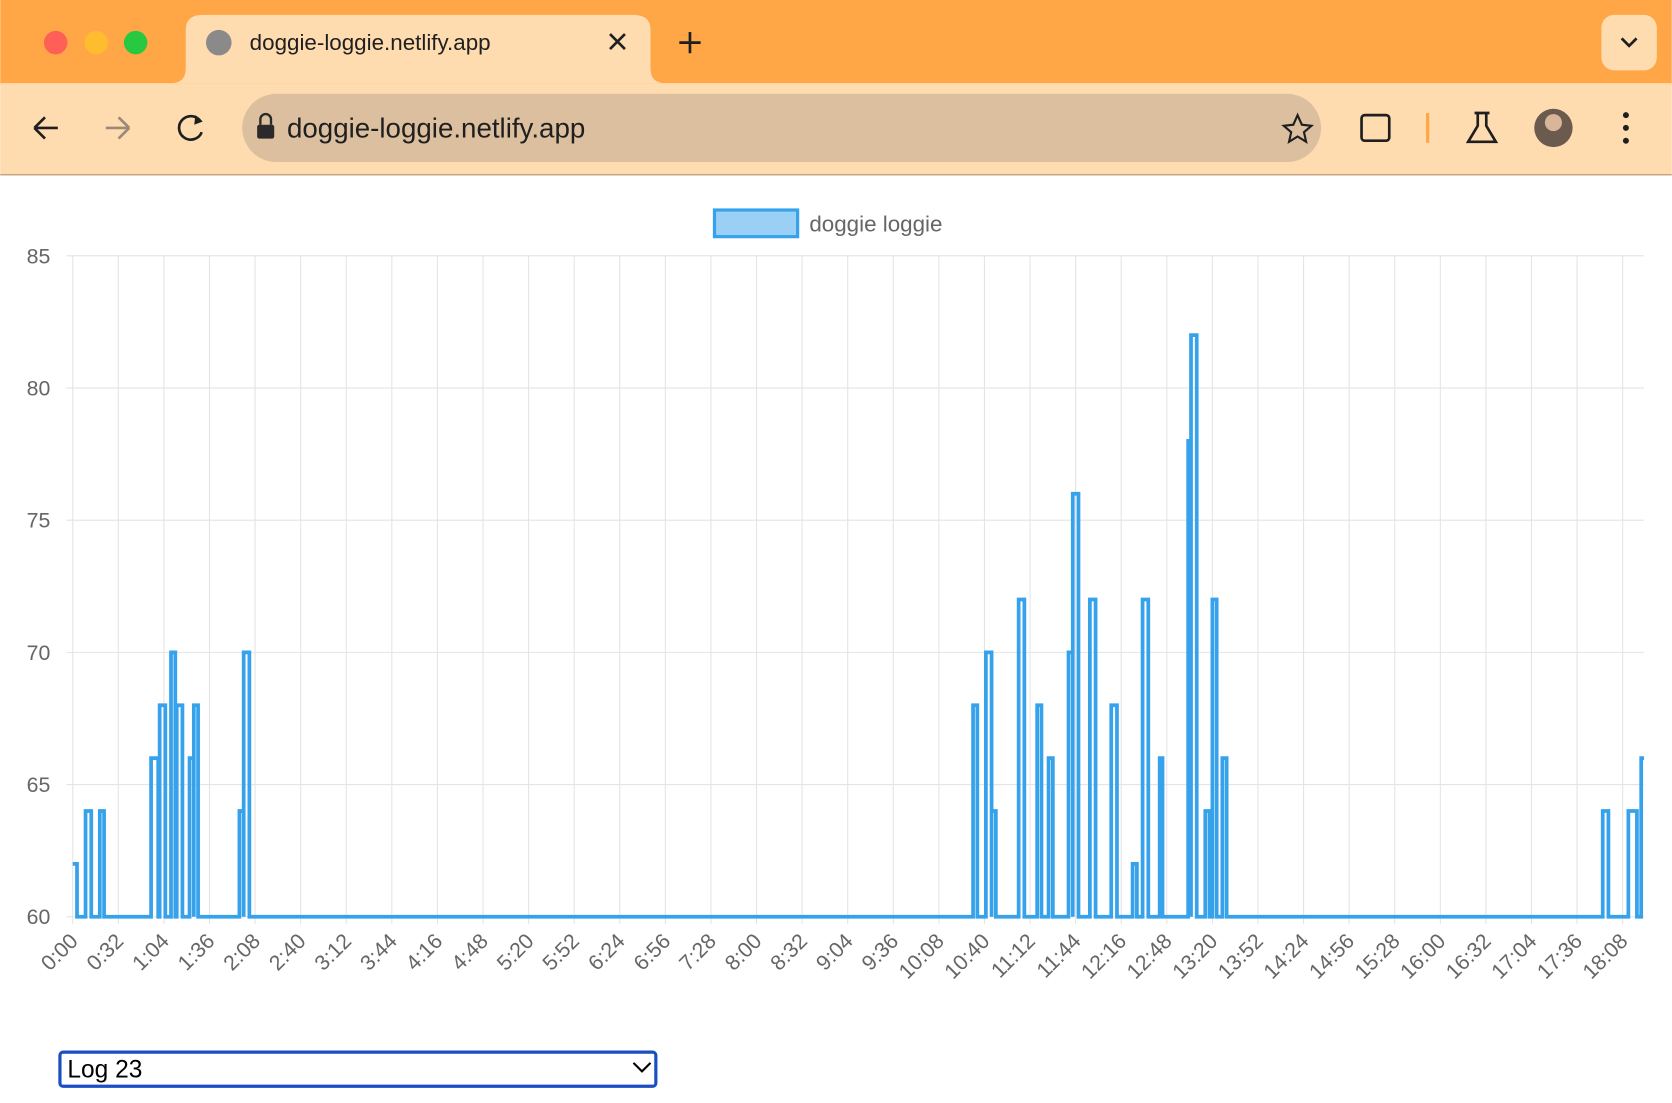  I want to click on url-text: doggie-loggie.netlify.app, so click(436, 128).